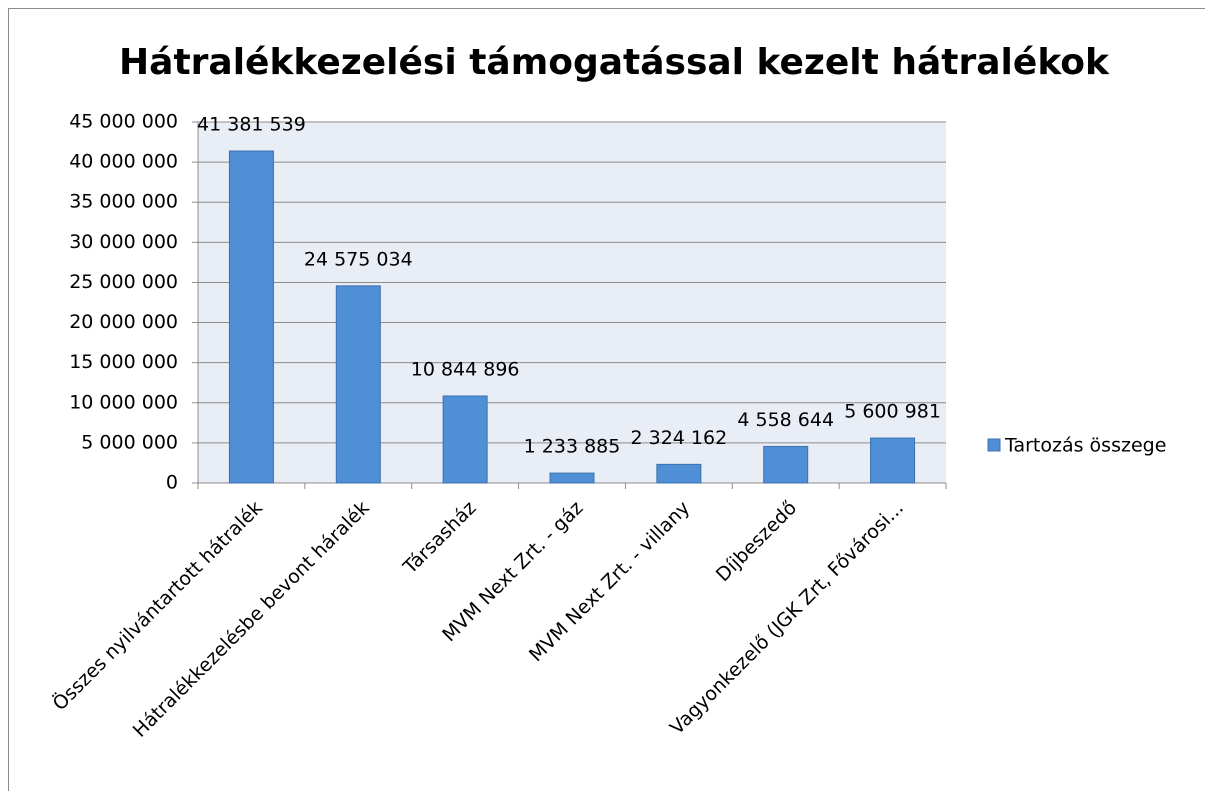 This screenshot has width=1205, height=791. Describe the element at coordinates (251, 125) in the screenshot. I see `data-label: 41 381 539` at that location.